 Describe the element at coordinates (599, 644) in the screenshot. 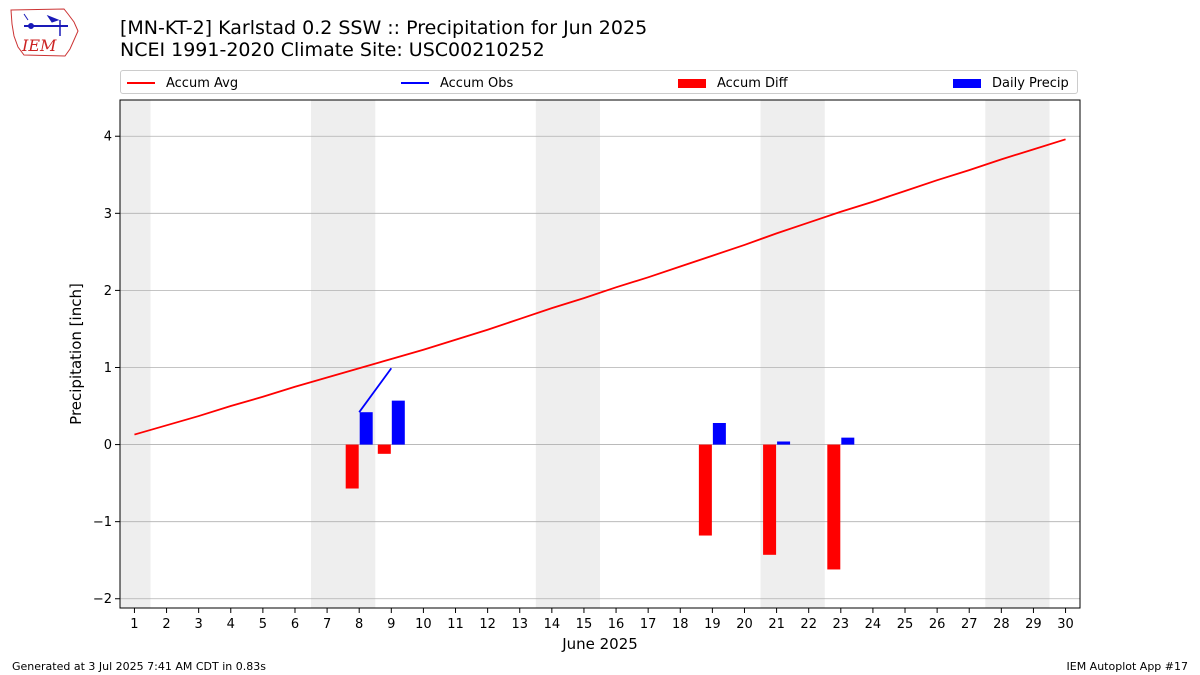

I see `x-axis-label: June 2025` at that location.